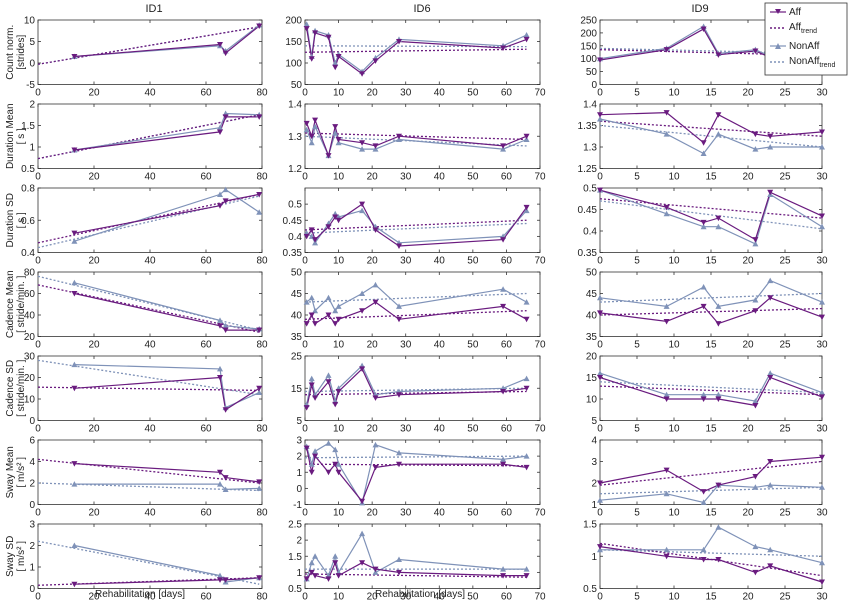 Image resolution: width=851 pixels, height=600 pixels. What do you see at coordinates (812, 62) in the screenshot?
I see `legend-nonaff-trend-label: NonAfftrend` at bounding box center [812, 62].